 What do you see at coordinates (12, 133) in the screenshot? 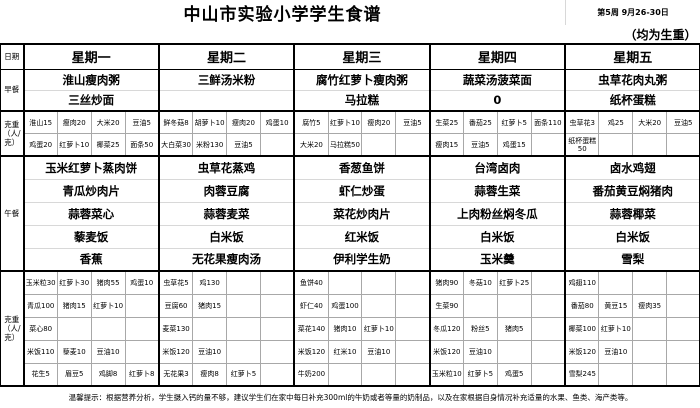
I see `breakfast-grams-label: 克重（人/克）` at bounding box center [12, 133].